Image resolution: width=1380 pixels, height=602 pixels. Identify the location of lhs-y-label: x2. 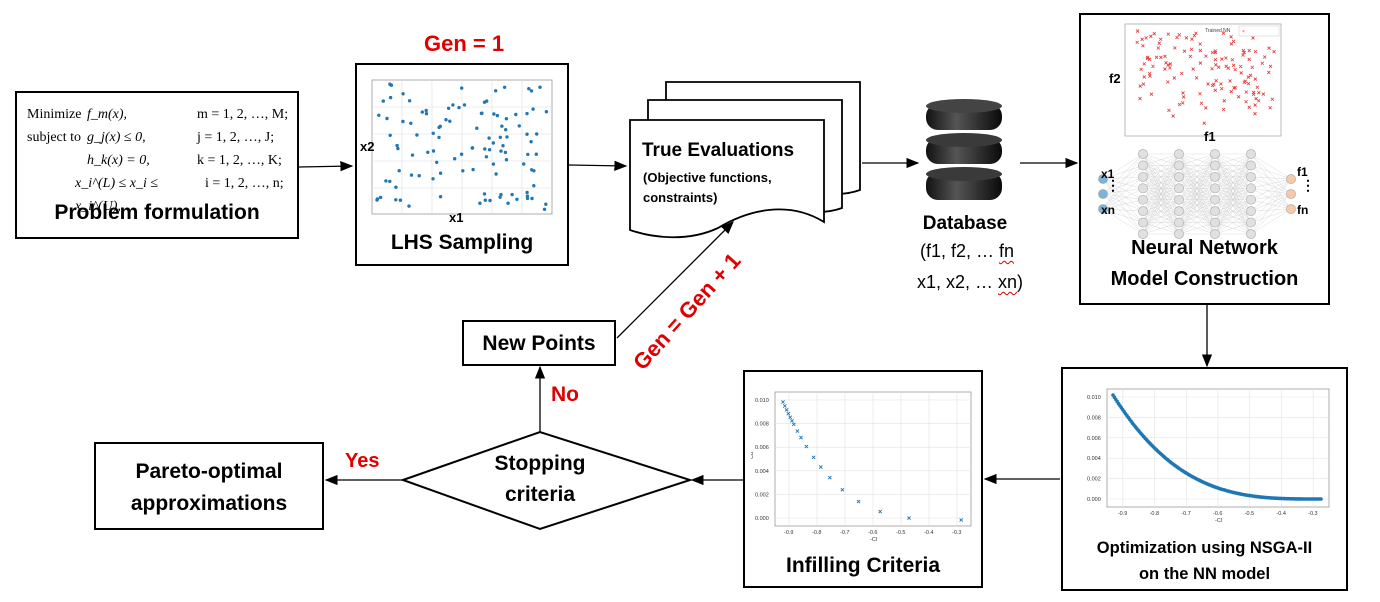
(367, 146).